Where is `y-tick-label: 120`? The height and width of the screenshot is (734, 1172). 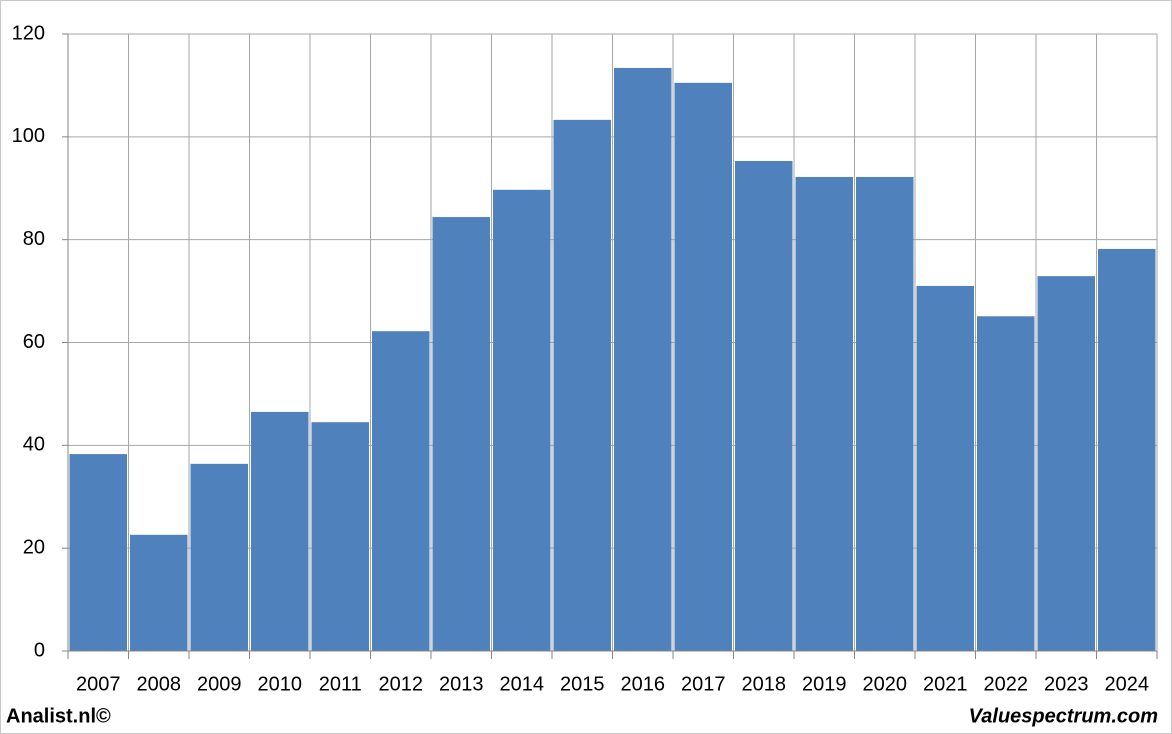 y-tick-label: 120 is located at coordinates (28, 33).